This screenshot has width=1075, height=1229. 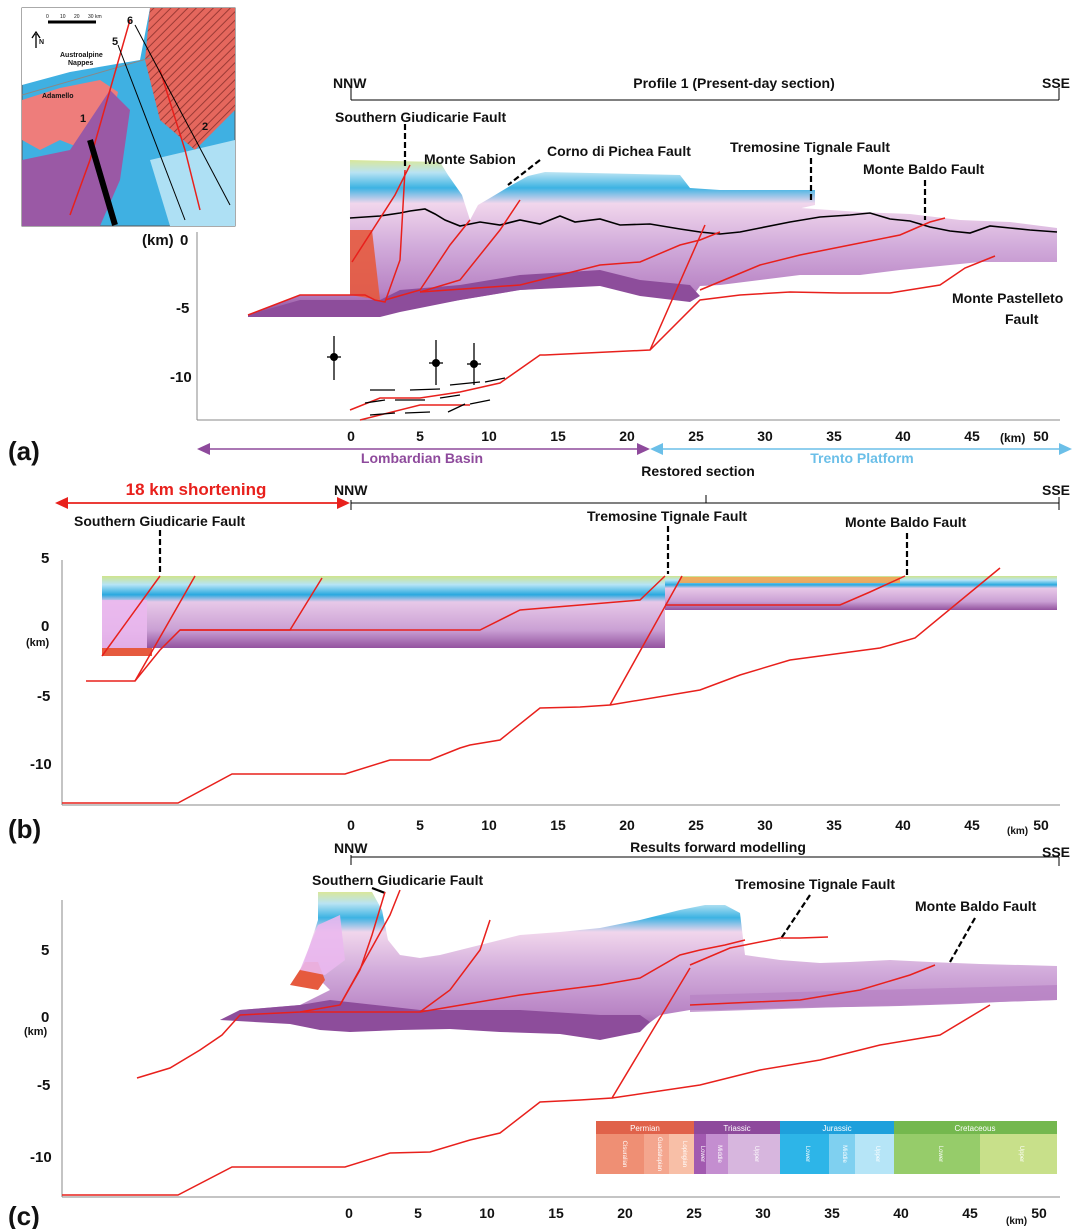 What do you see at coordinates (832, 1213) in the screenshot?
I see `panel-c-xtick: 35` at bounding box center [832, 1213].